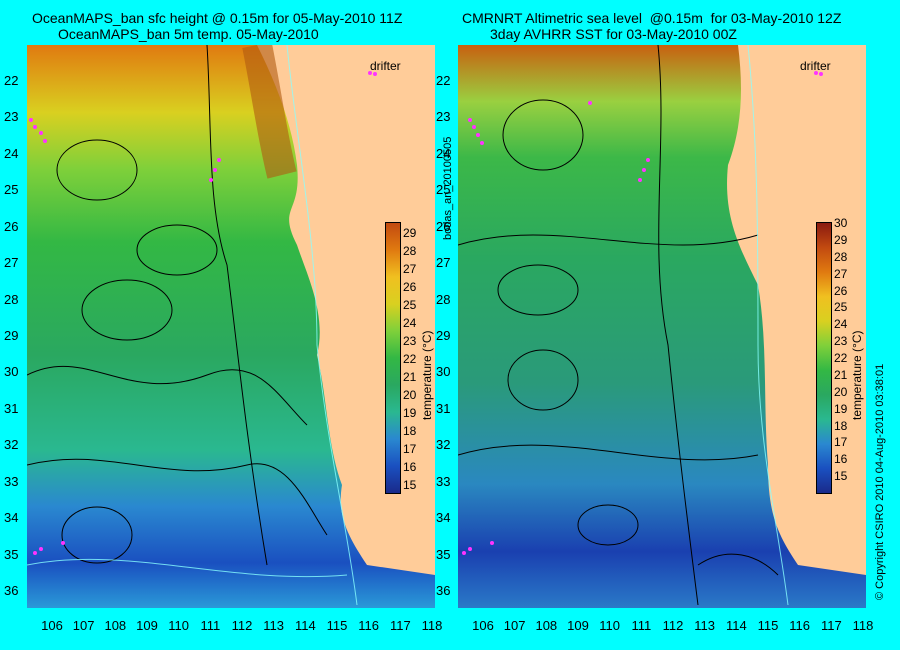  Describe the element at coordinates (841, 223) in the screenshot. I see `colorbar-tick: 30` at that location.